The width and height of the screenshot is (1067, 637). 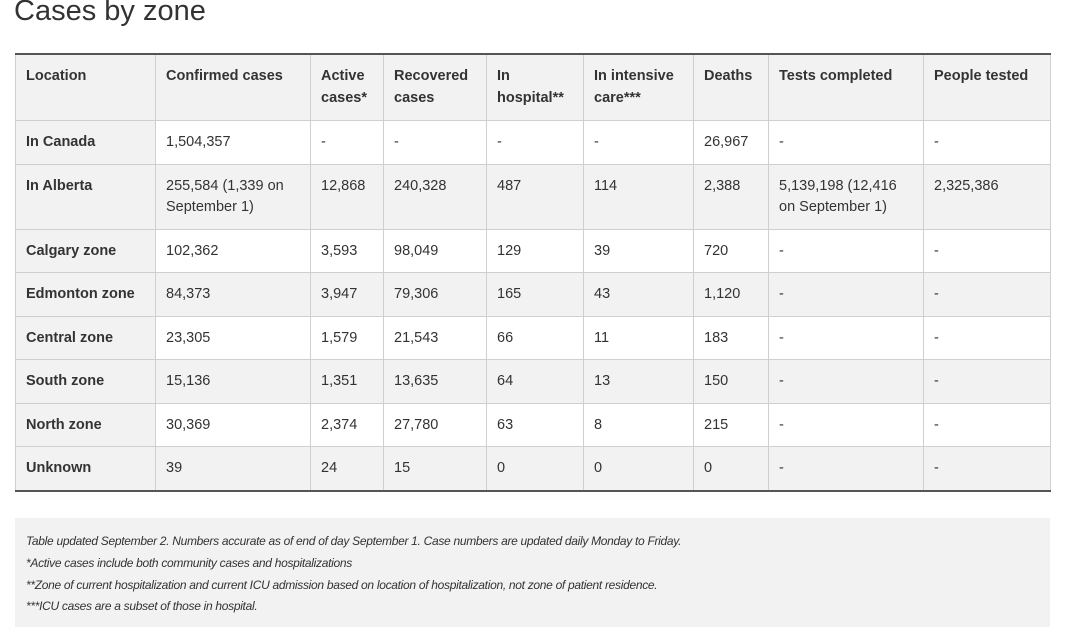 What do you see at coordinates (638, 142) in the screenshot?
I see `cell-icu: -` at bounding box center [638, 142].